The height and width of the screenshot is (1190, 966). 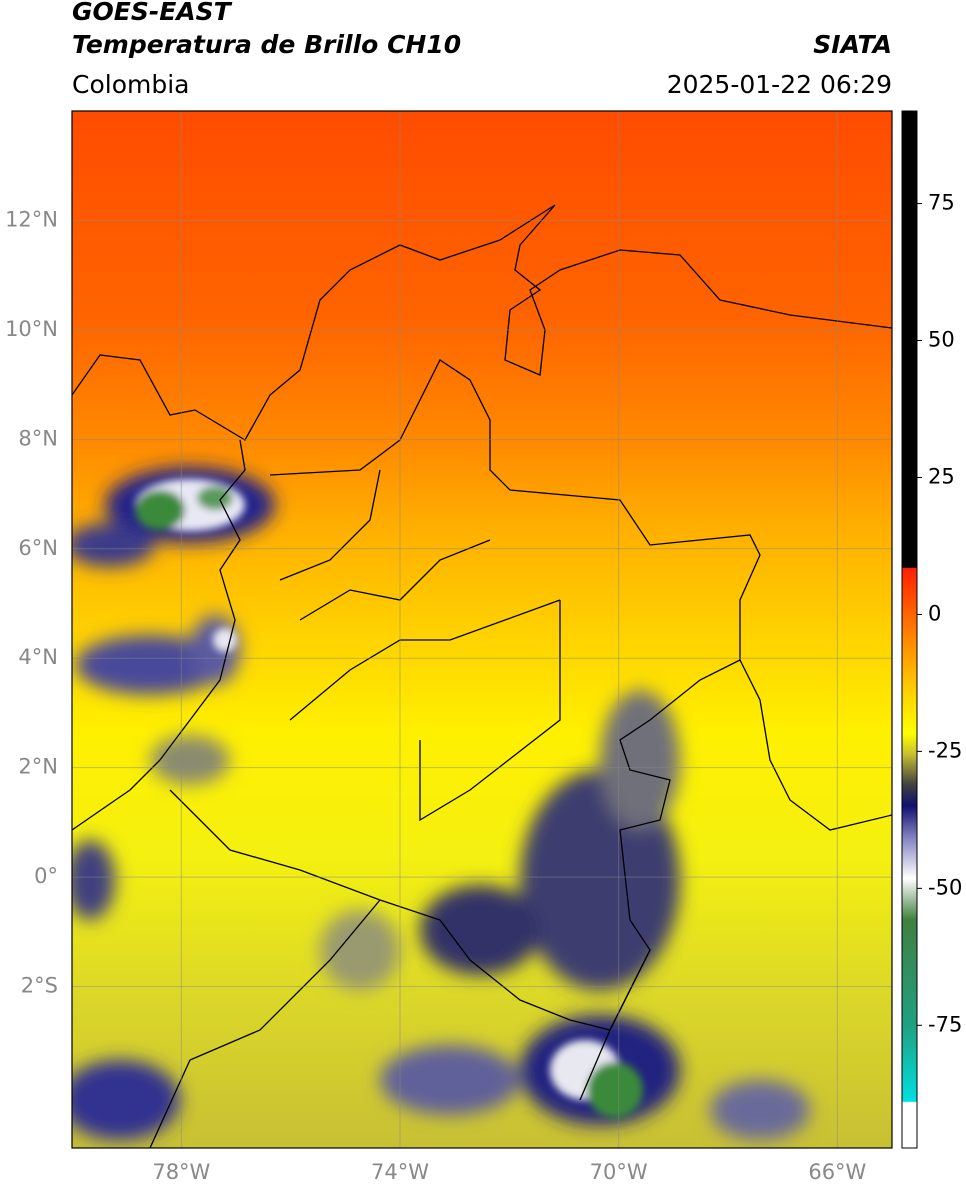 What do you see at coordinates (852, 44) in the screenshot?
I see `source: SIATA` at bounding box center [852, 44].